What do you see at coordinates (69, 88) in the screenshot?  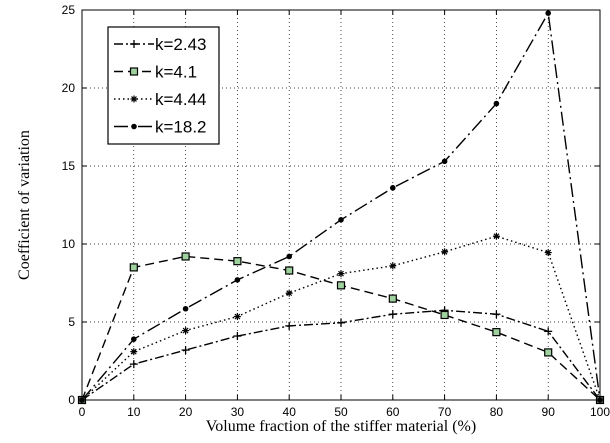 I see `y-tick-label: 20` at bounding box center [69, 88].